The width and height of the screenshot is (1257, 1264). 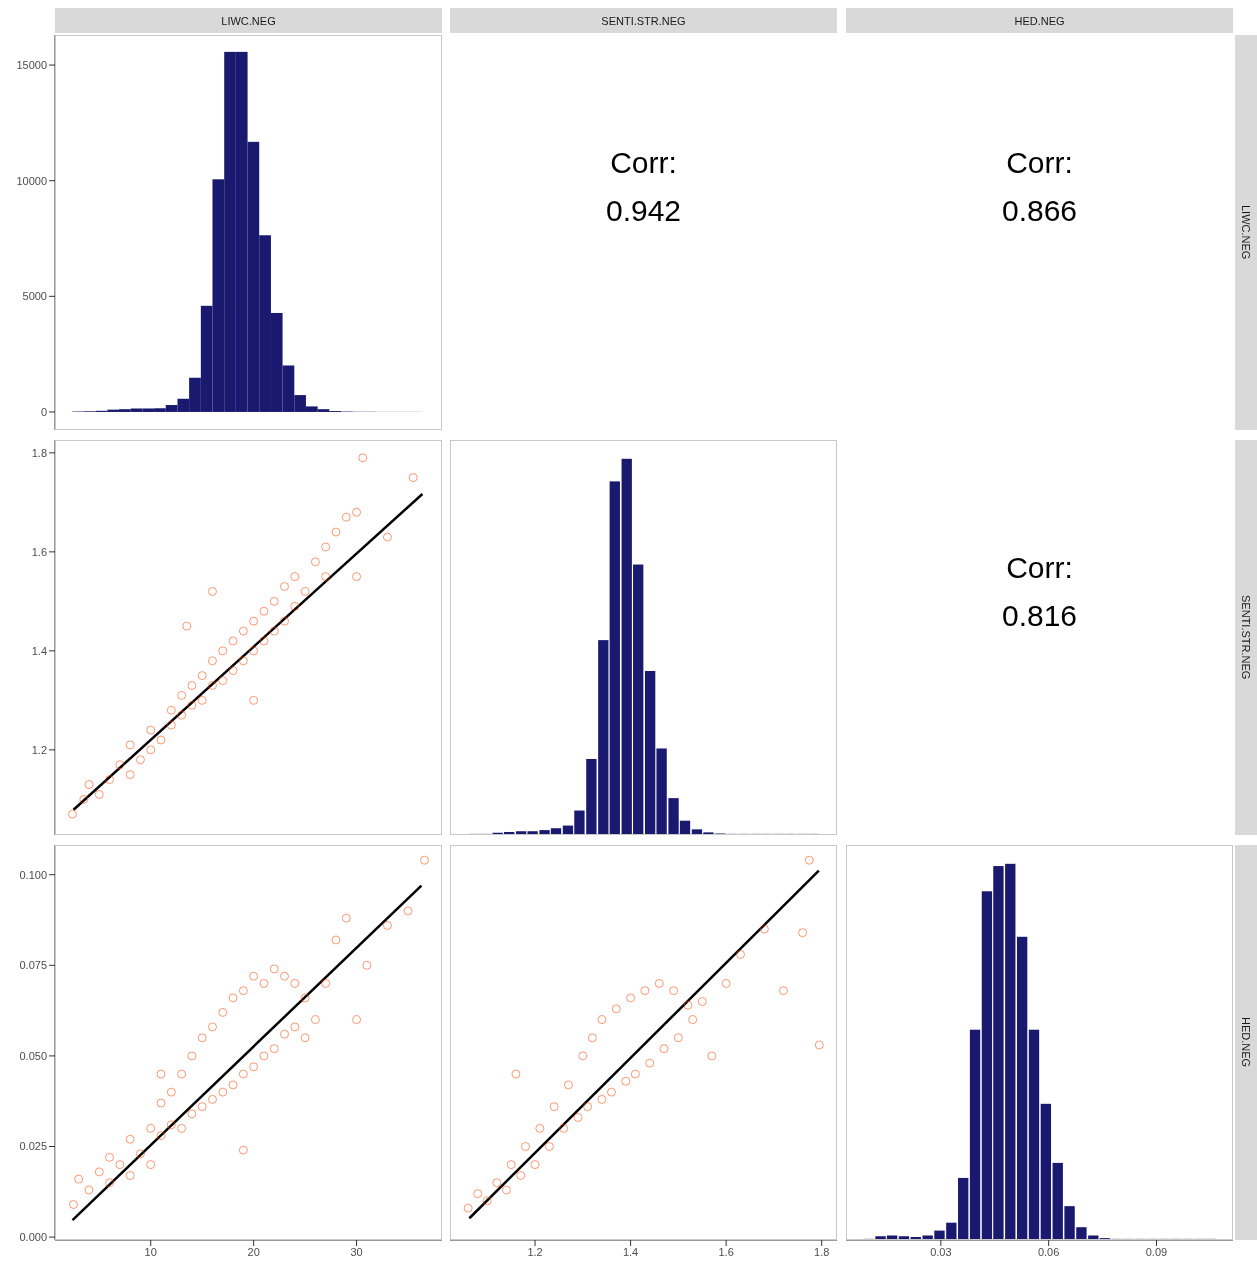 What do you see at coordinates (33, 1146) in the screenshot?
I see `y-tick-label: 0.025` at bounding box center [33, 1146].